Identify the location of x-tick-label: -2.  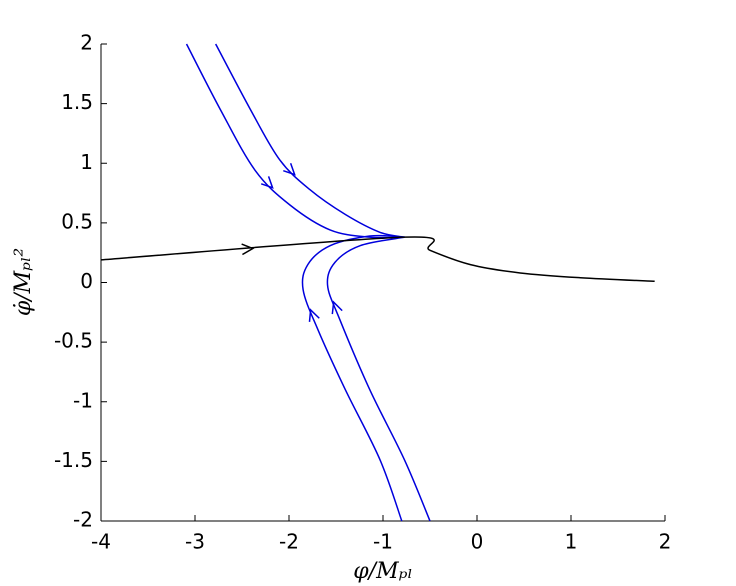
(289, 542).